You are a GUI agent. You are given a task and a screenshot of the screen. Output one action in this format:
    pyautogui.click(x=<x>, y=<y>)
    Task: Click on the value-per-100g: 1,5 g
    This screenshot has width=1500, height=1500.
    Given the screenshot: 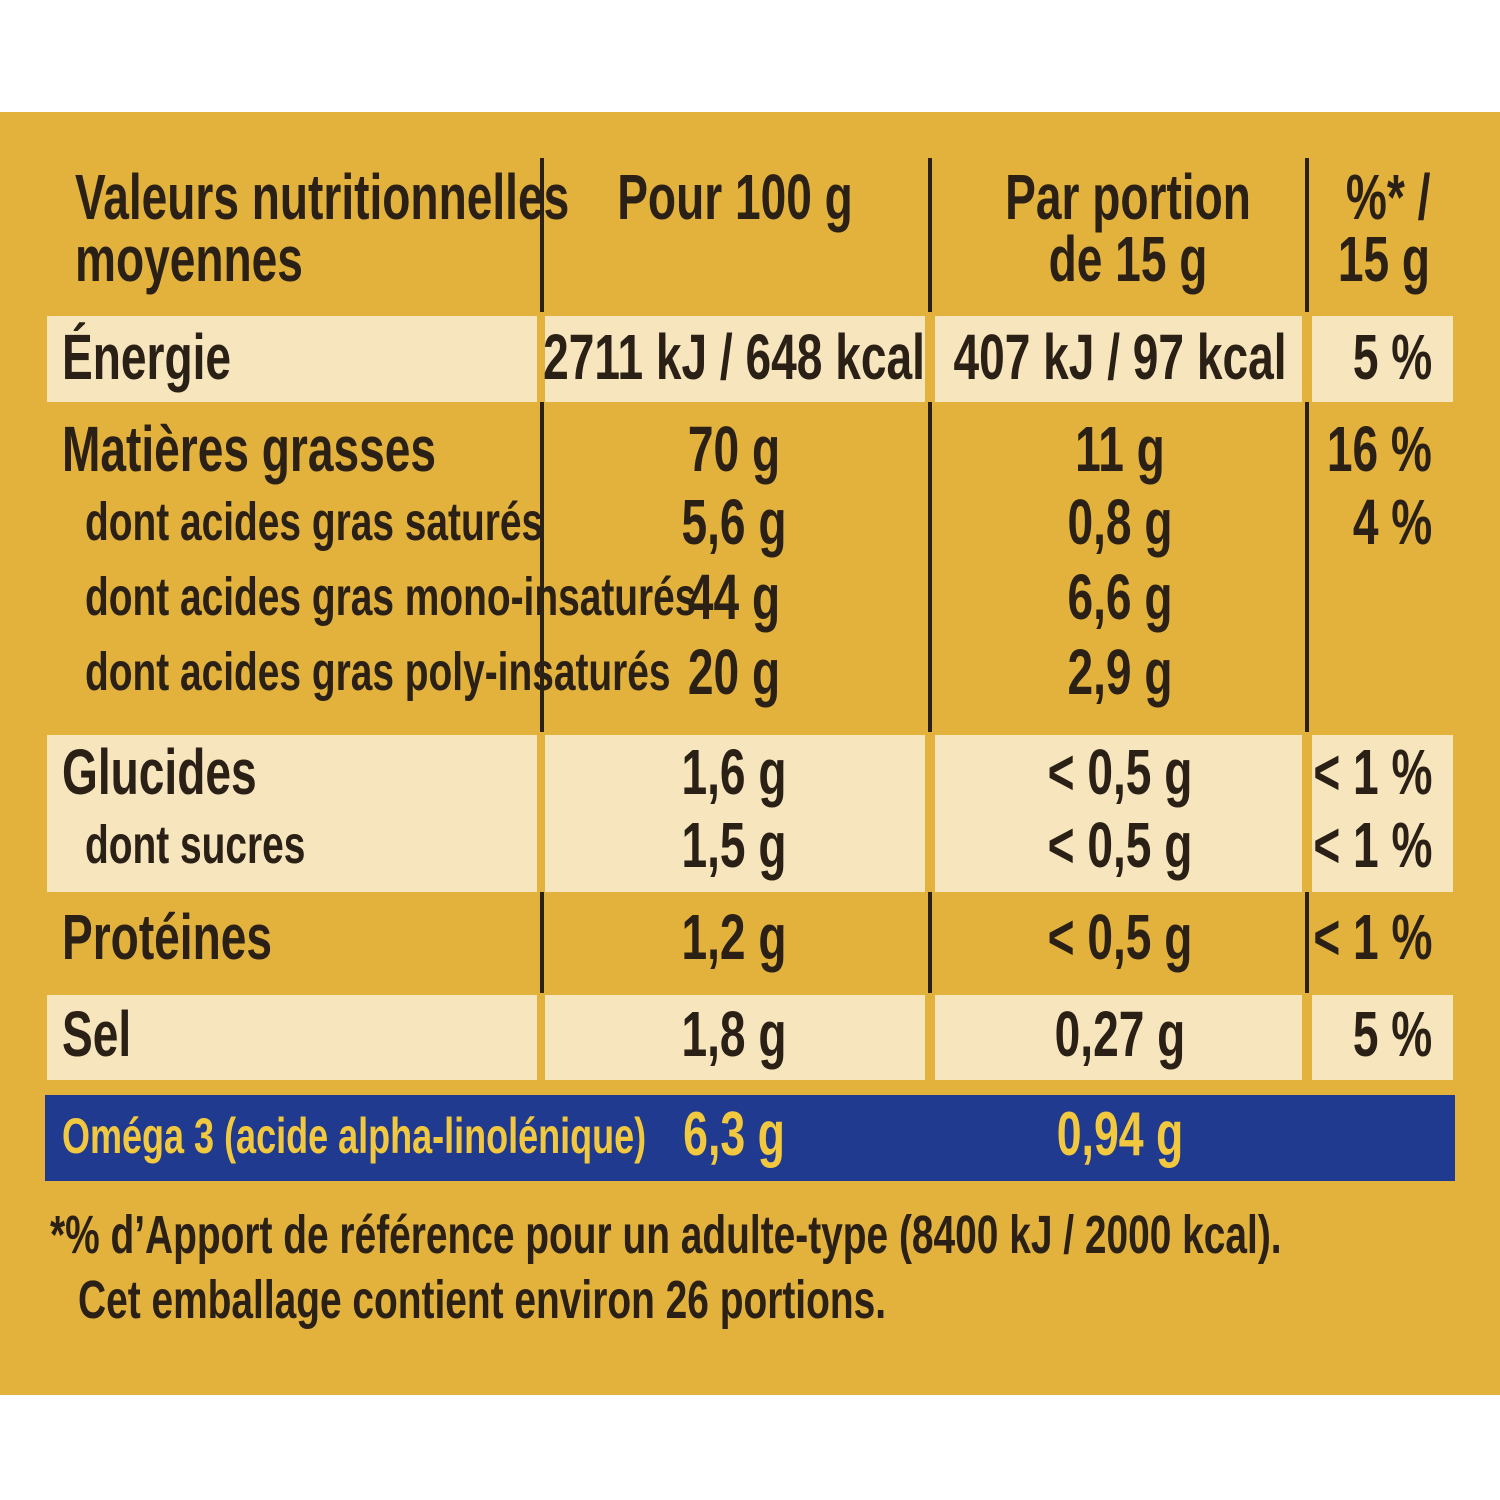 What is the action you would take?
    pyautogui.click(x=734, y=844)
    